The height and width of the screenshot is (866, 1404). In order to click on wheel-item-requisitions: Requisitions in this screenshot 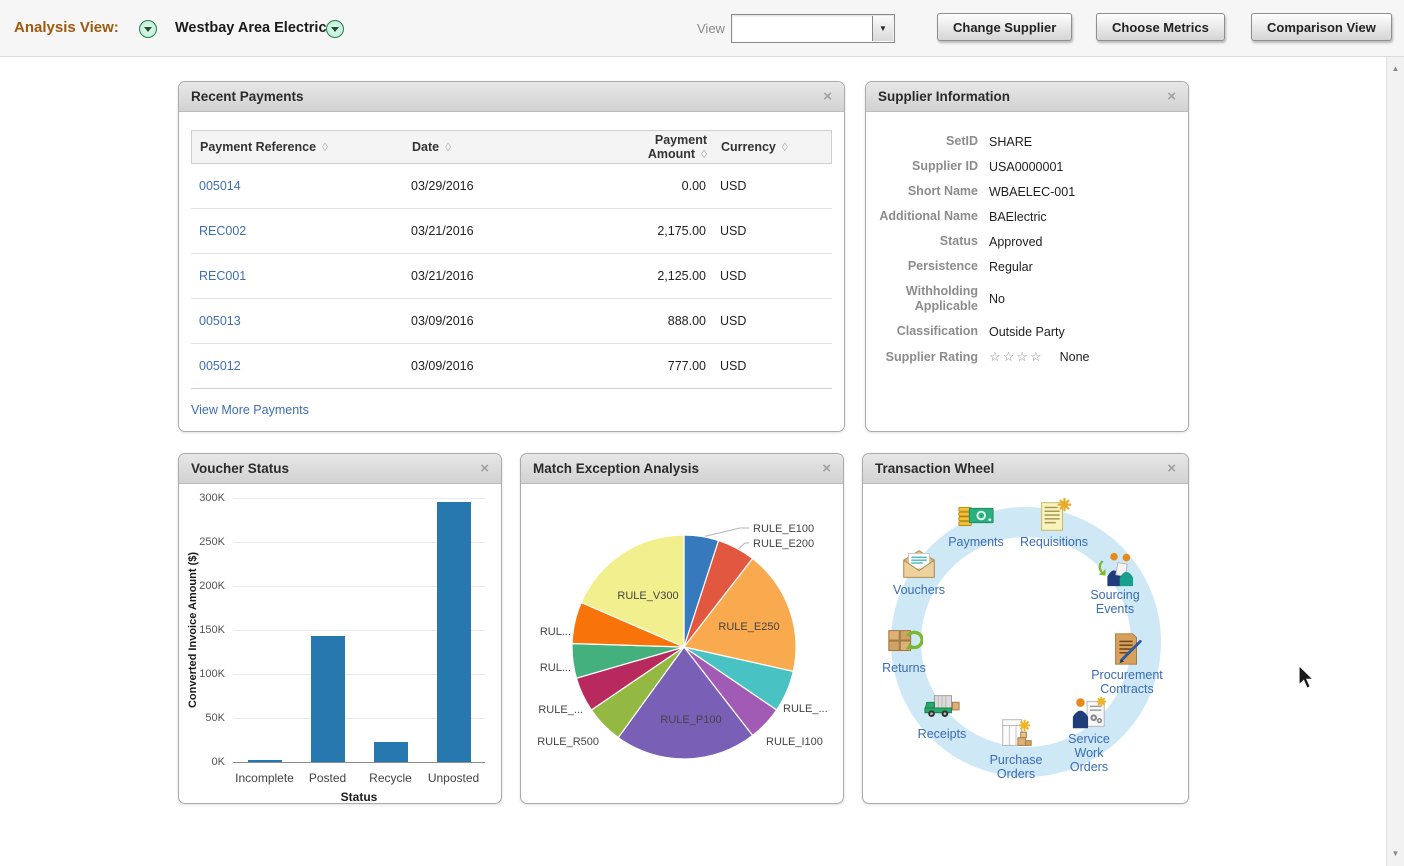, I will do `click(1054, 523)`.